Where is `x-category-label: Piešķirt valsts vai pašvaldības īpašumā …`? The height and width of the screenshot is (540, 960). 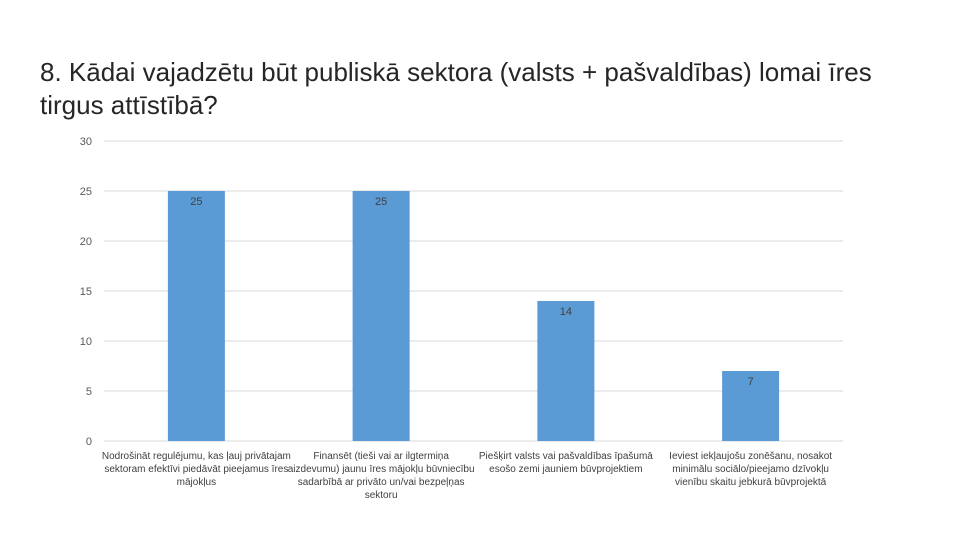
x-category-label: Piešķirt valsts vai pašvaldības īpašumā … is located at coordinates (565, 463).